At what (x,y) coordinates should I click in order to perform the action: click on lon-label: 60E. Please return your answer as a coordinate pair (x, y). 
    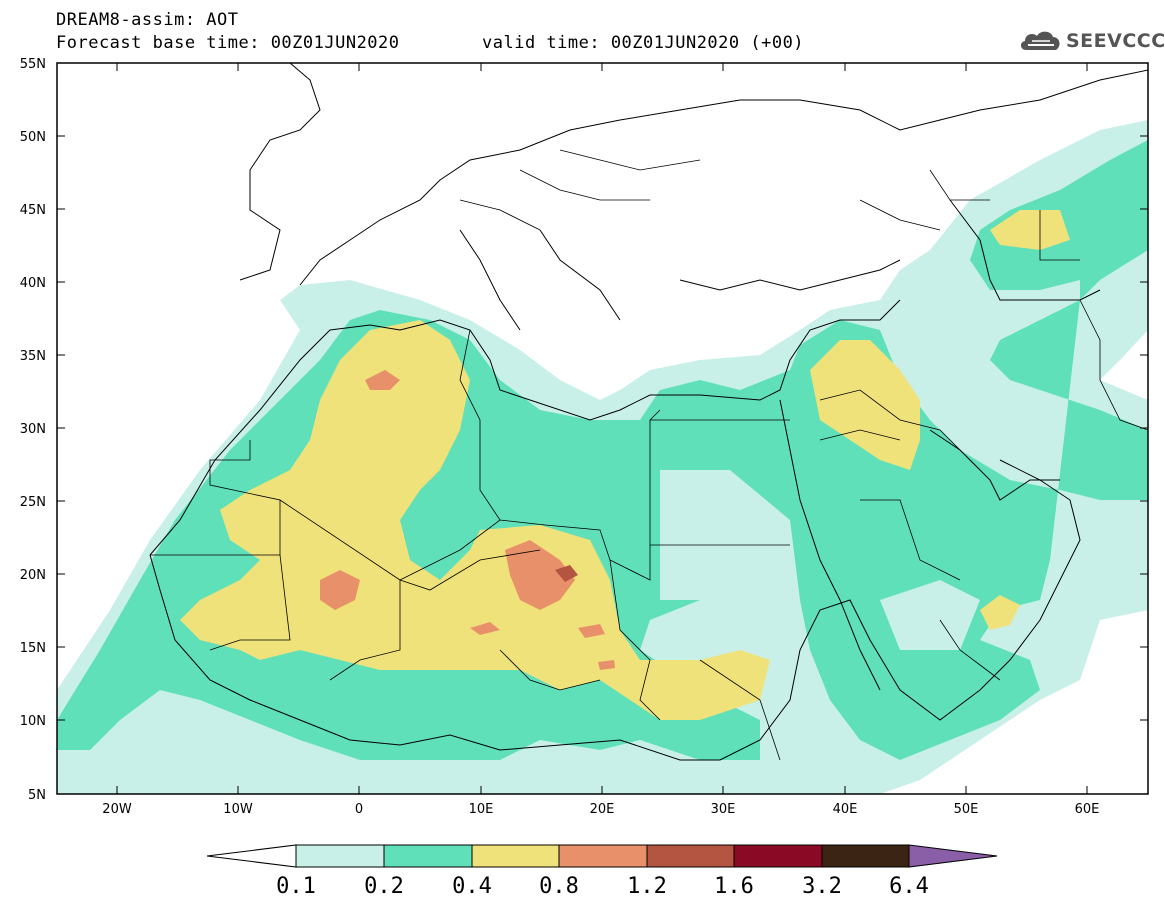
    Looking at the image, I should click on (1087, 809).